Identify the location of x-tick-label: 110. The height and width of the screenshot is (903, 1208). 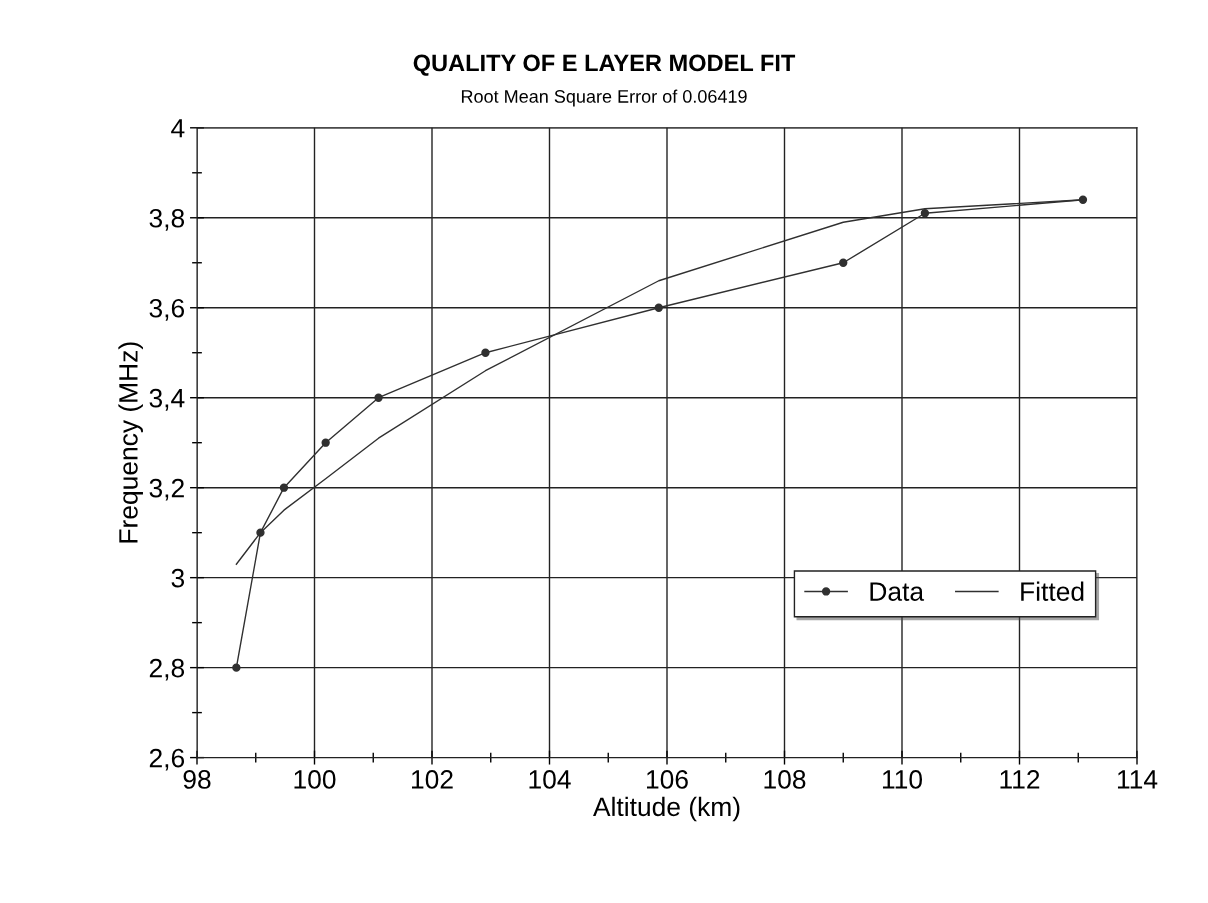
(902, 779).